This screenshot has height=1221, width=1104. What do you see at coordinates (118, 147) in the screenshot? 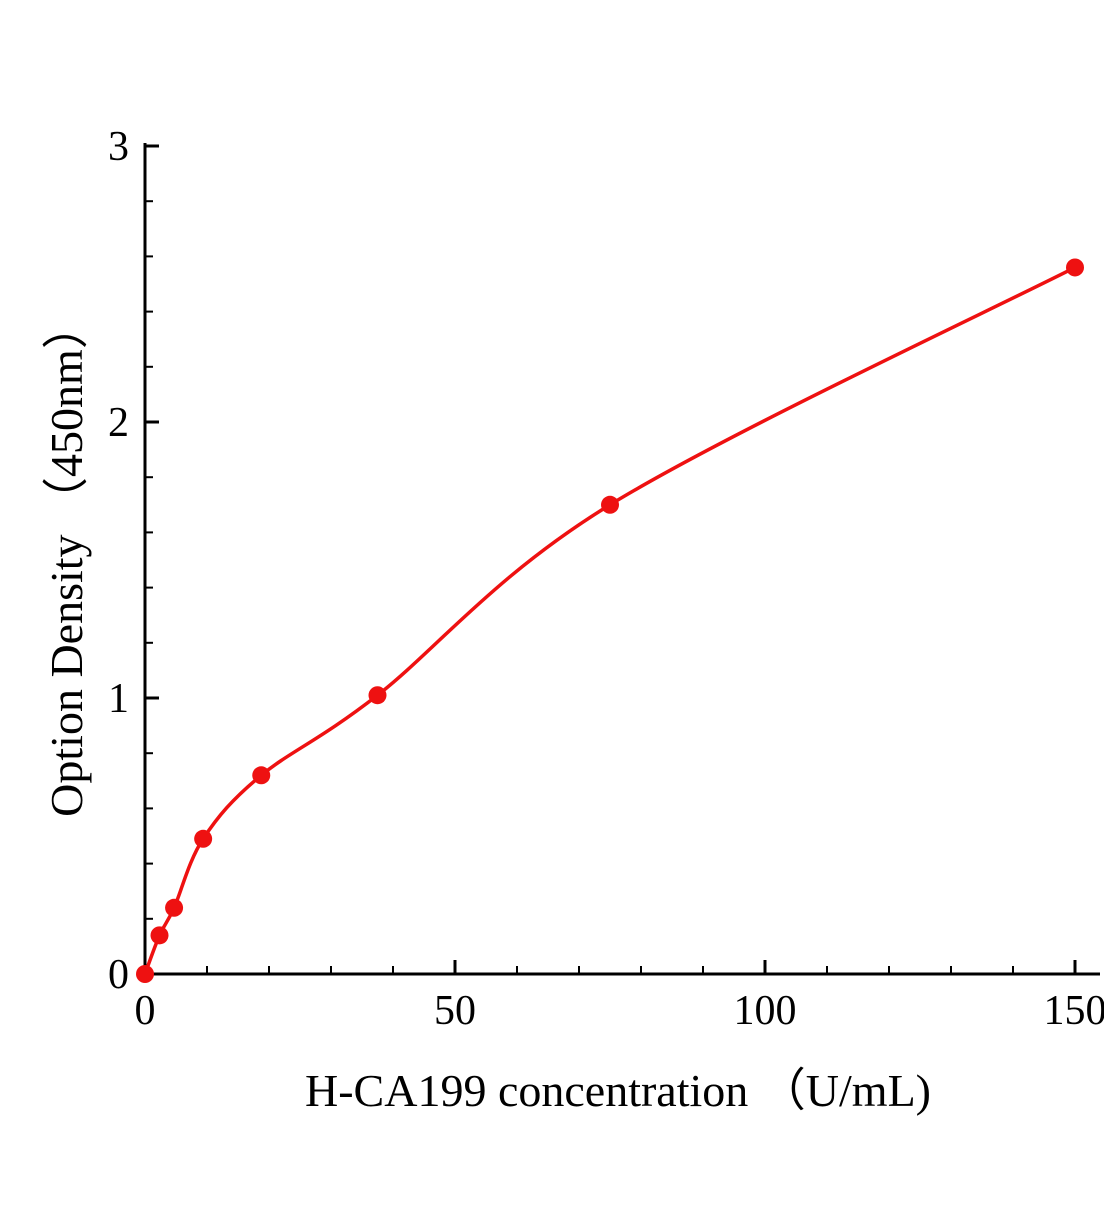
I see `y-tick-label: 3` at bounding box center [118, 147].